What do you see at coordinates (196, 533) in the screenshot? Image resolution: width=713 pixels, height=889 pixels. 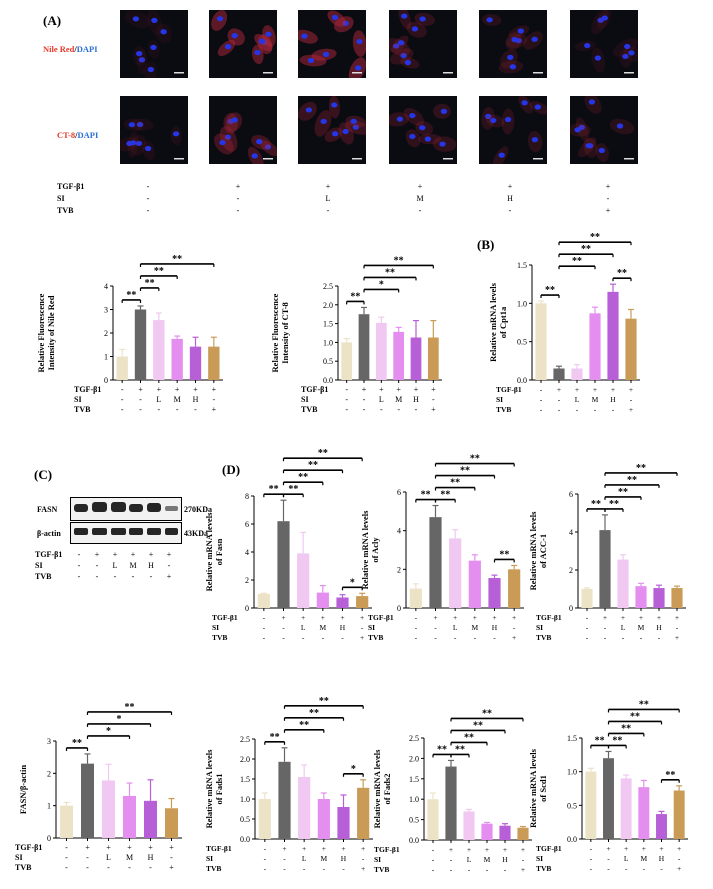 I see `blot-size-actin: 43KDa` at bounding box center [196, 533].